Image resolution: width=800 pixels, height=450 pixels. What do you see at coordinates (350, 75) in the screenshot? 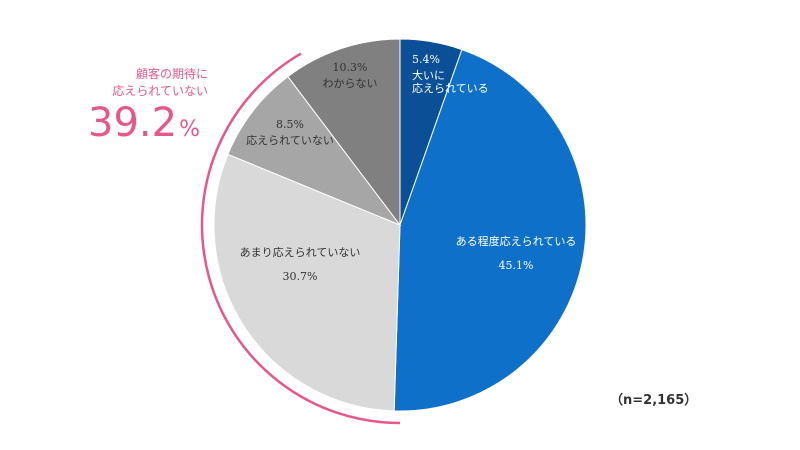
I see `slice-label-5: 10.3% わからない` at bounding box center [350, 75].